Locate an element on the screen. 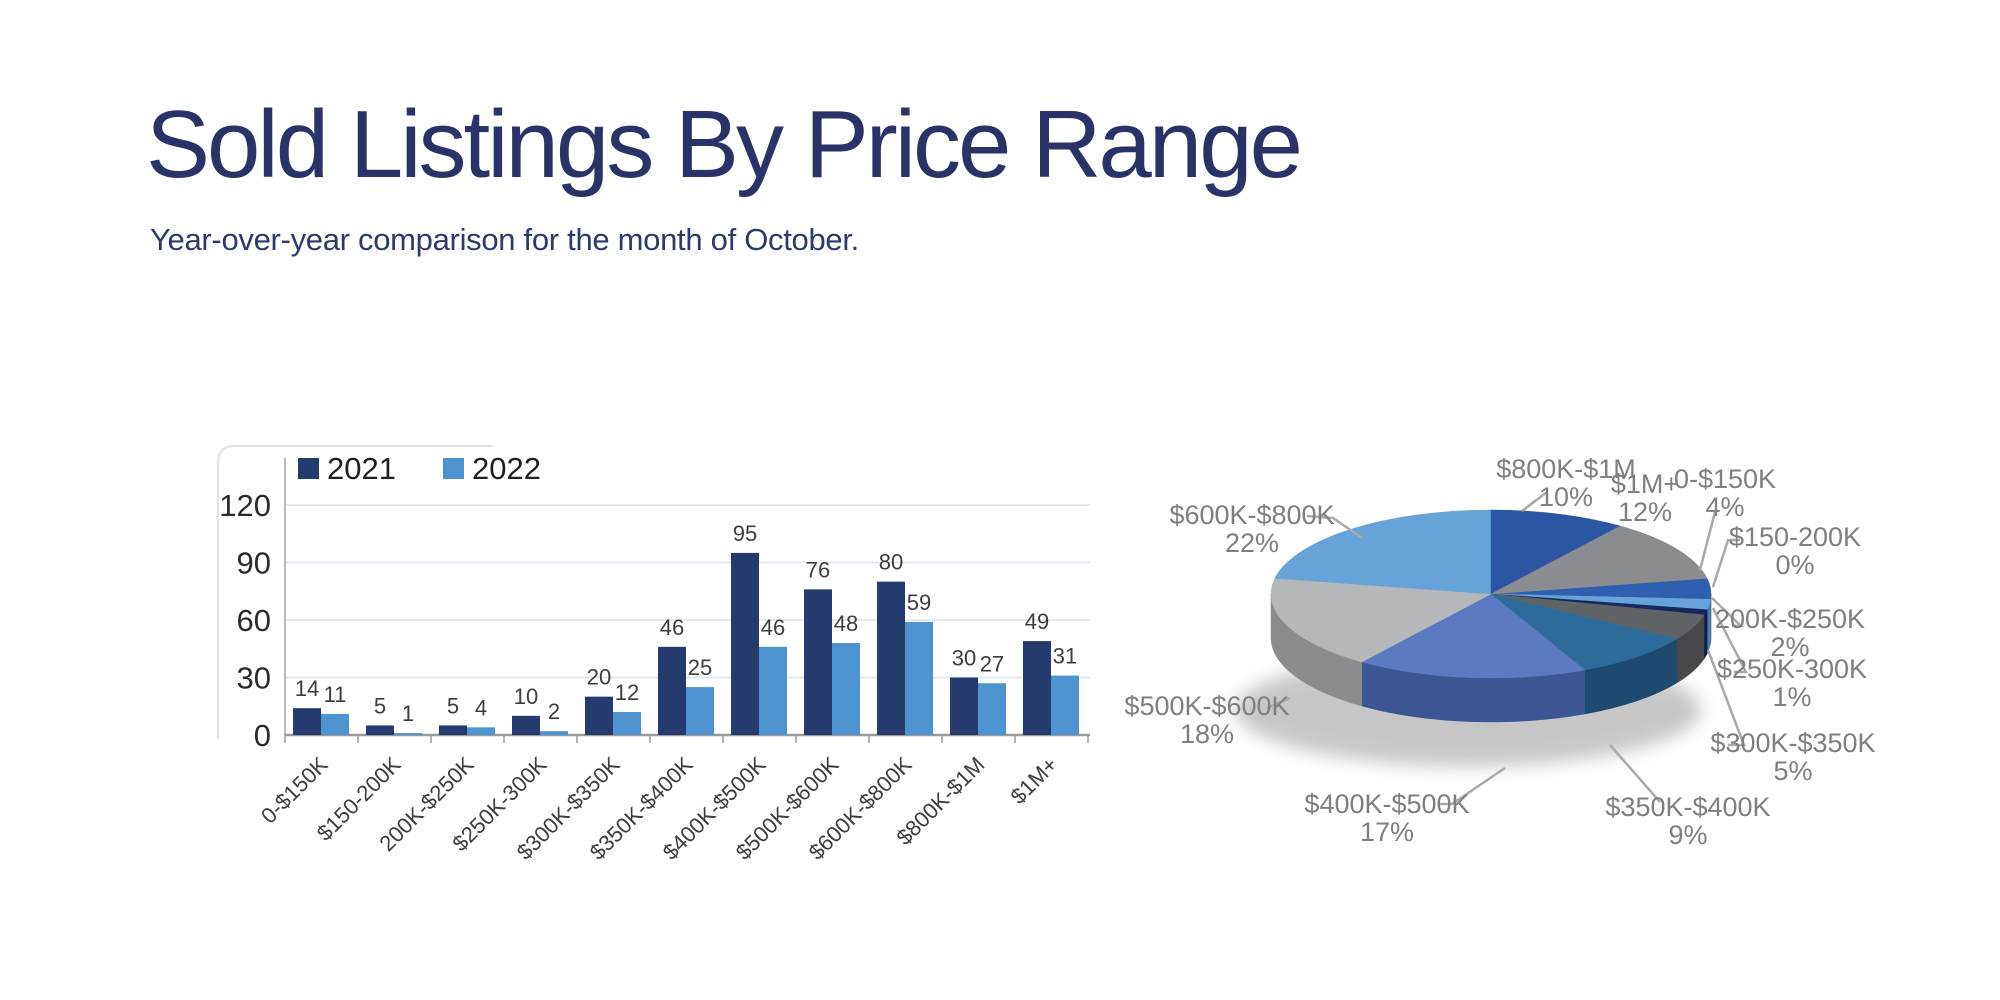  bar-value-label: 4 is located at coordinates (481, 707).